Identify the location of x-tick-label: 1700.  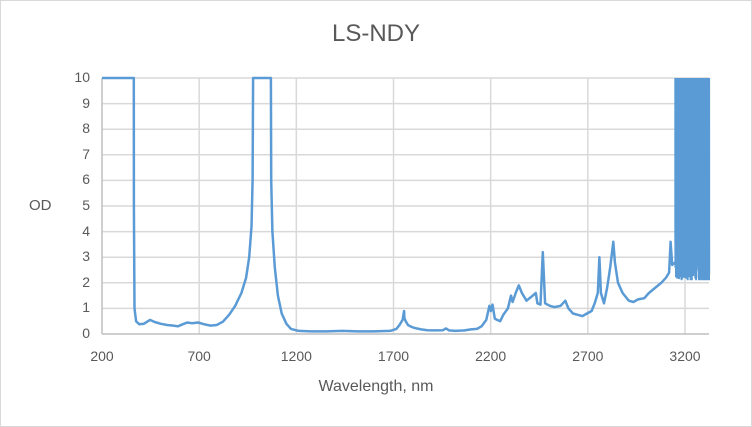
(393, 356).